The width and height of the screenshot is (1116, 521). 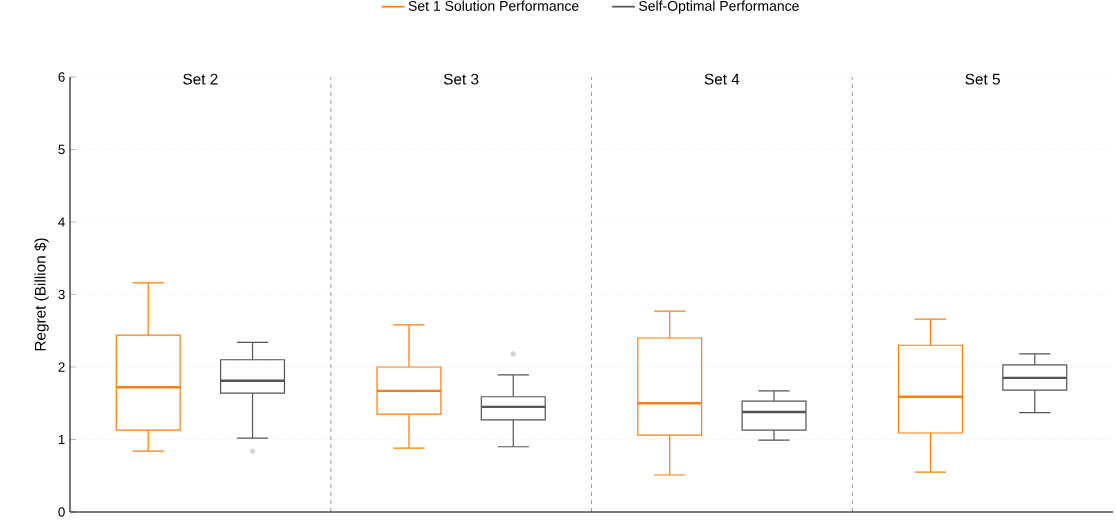 I want to click on y-tick-label: 4, so click(x=61, y=222).